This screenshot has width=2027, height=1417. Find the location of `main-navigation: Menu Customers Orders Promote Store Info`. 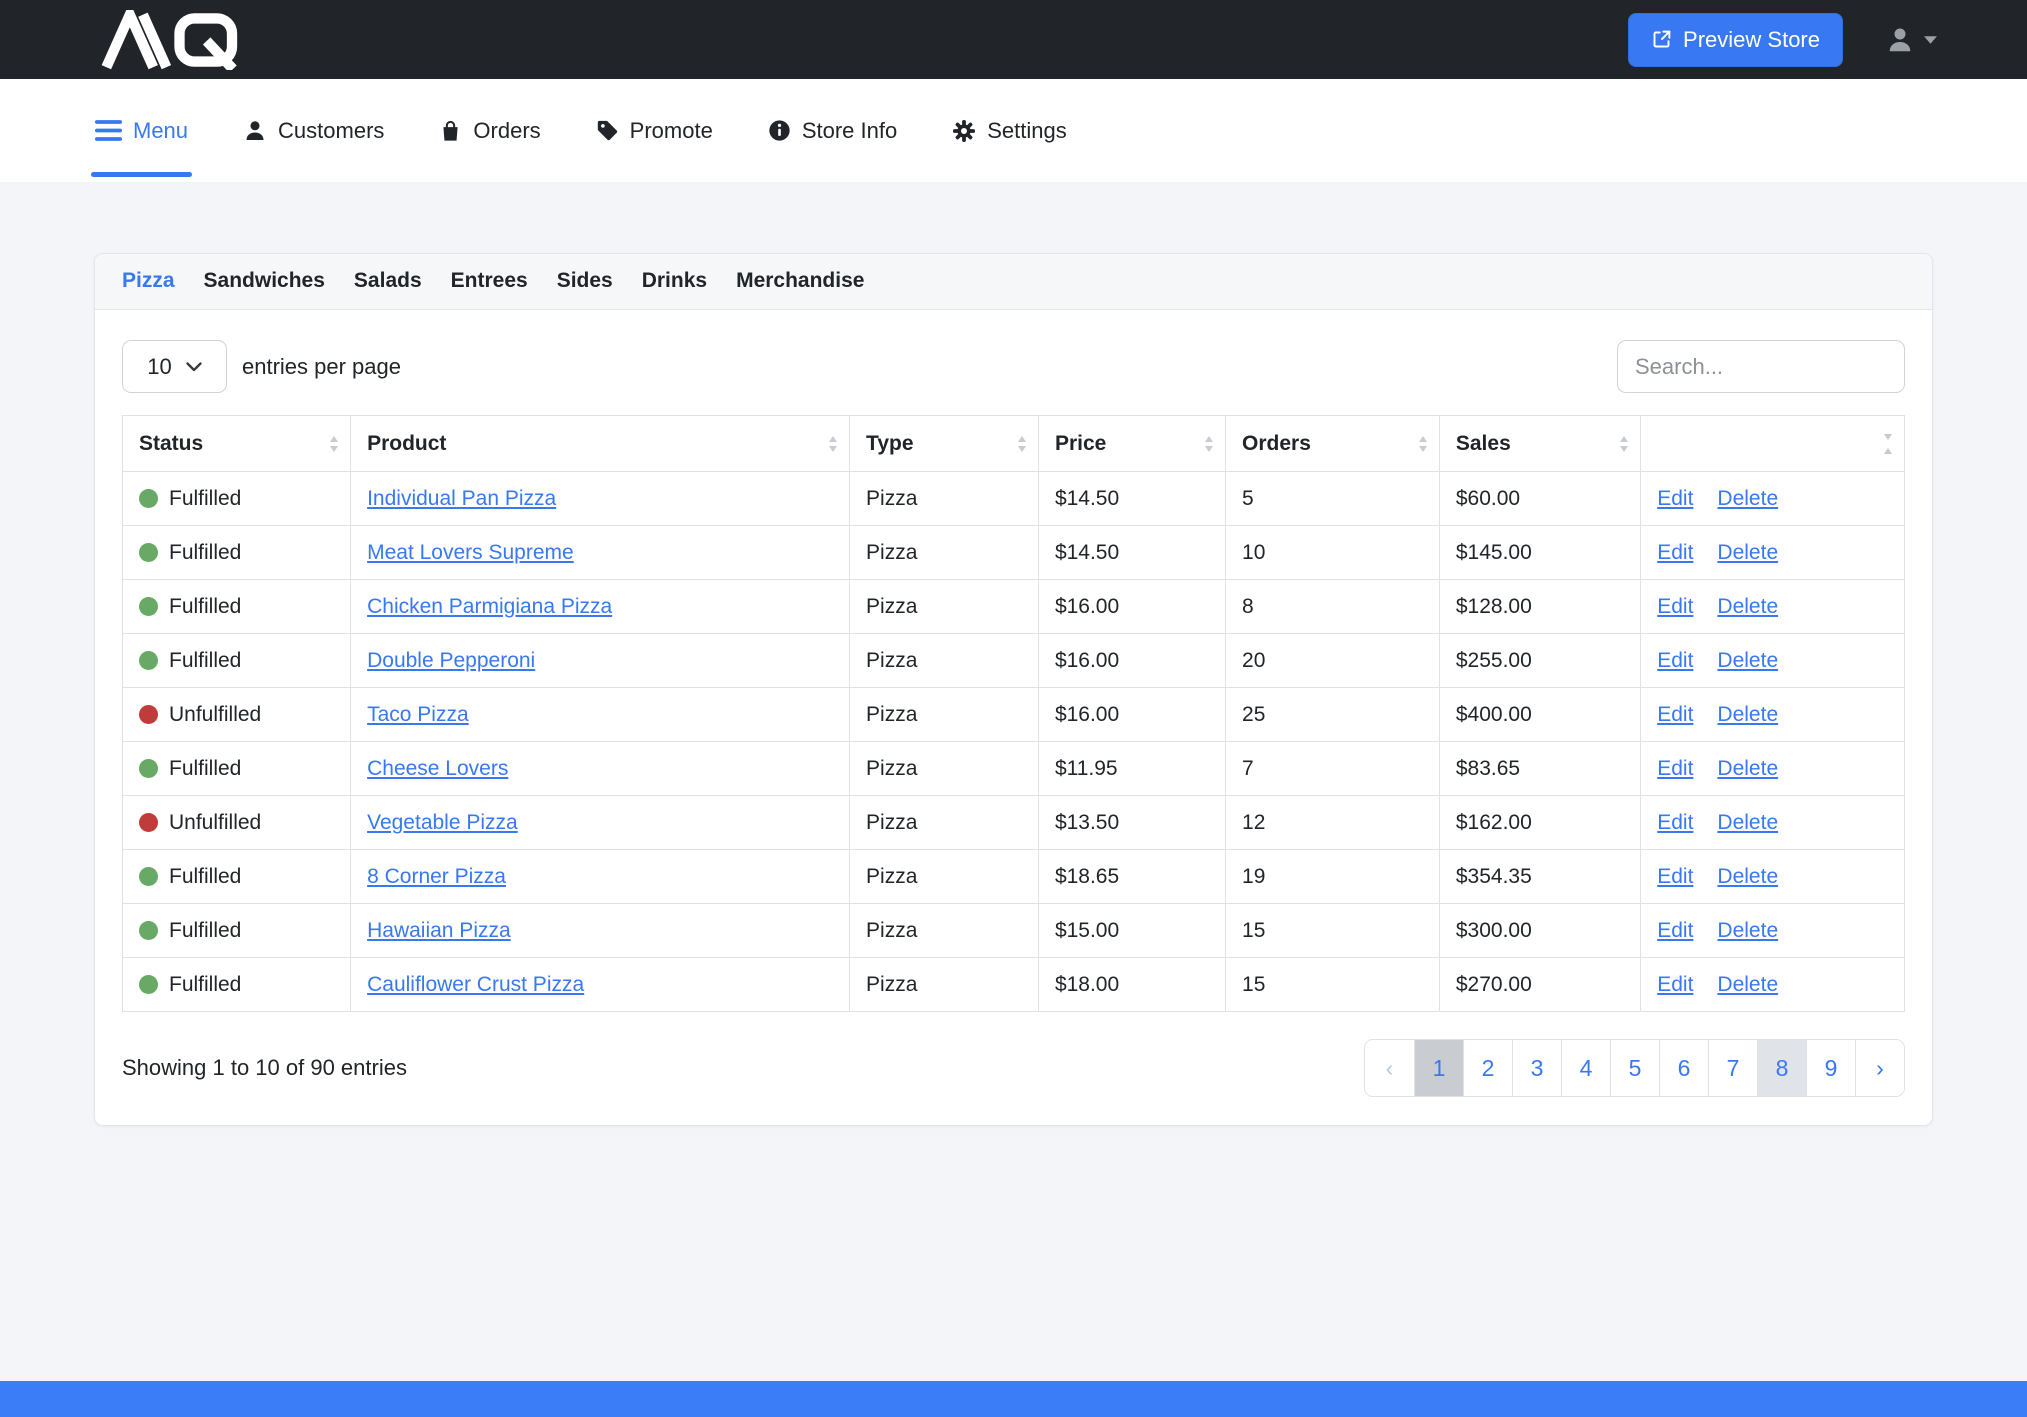

main-navigation: Menu Customers Orders Promote Store Info is located at coordinates (1013, 130).